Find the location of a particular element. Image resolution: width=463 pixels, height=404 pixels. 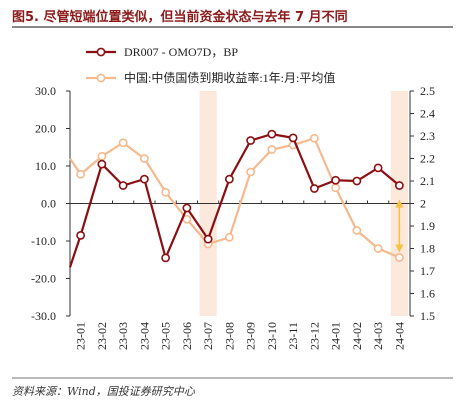

arrow-head-up is located at coordinates (399, 203).